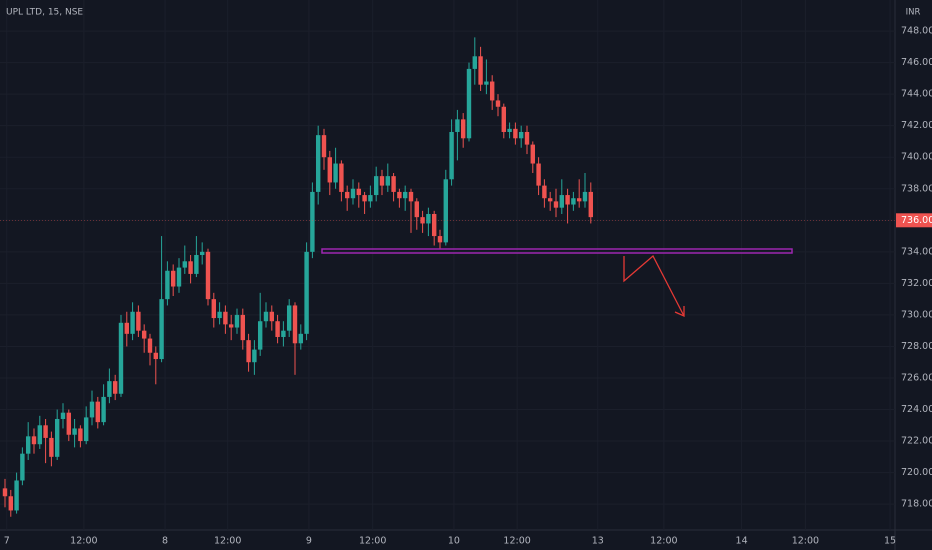  I want to click on y-tick-label: 742.00, so click(916, 125).